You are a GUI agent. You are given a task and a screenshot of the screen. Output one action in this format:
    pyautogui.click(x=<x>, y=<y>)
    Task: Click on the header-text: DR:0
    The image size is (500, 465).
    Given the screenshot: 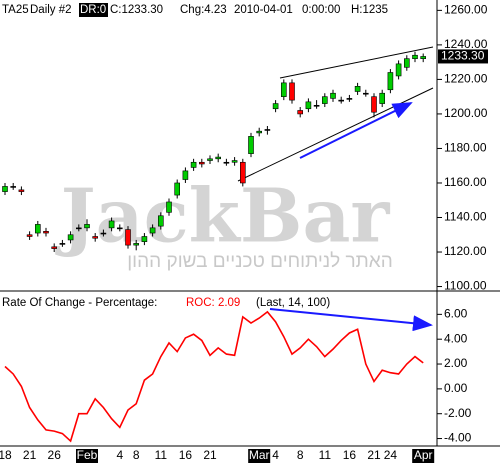 What is the action you would take?
    pyautogui.click(x=93, y=10)
    